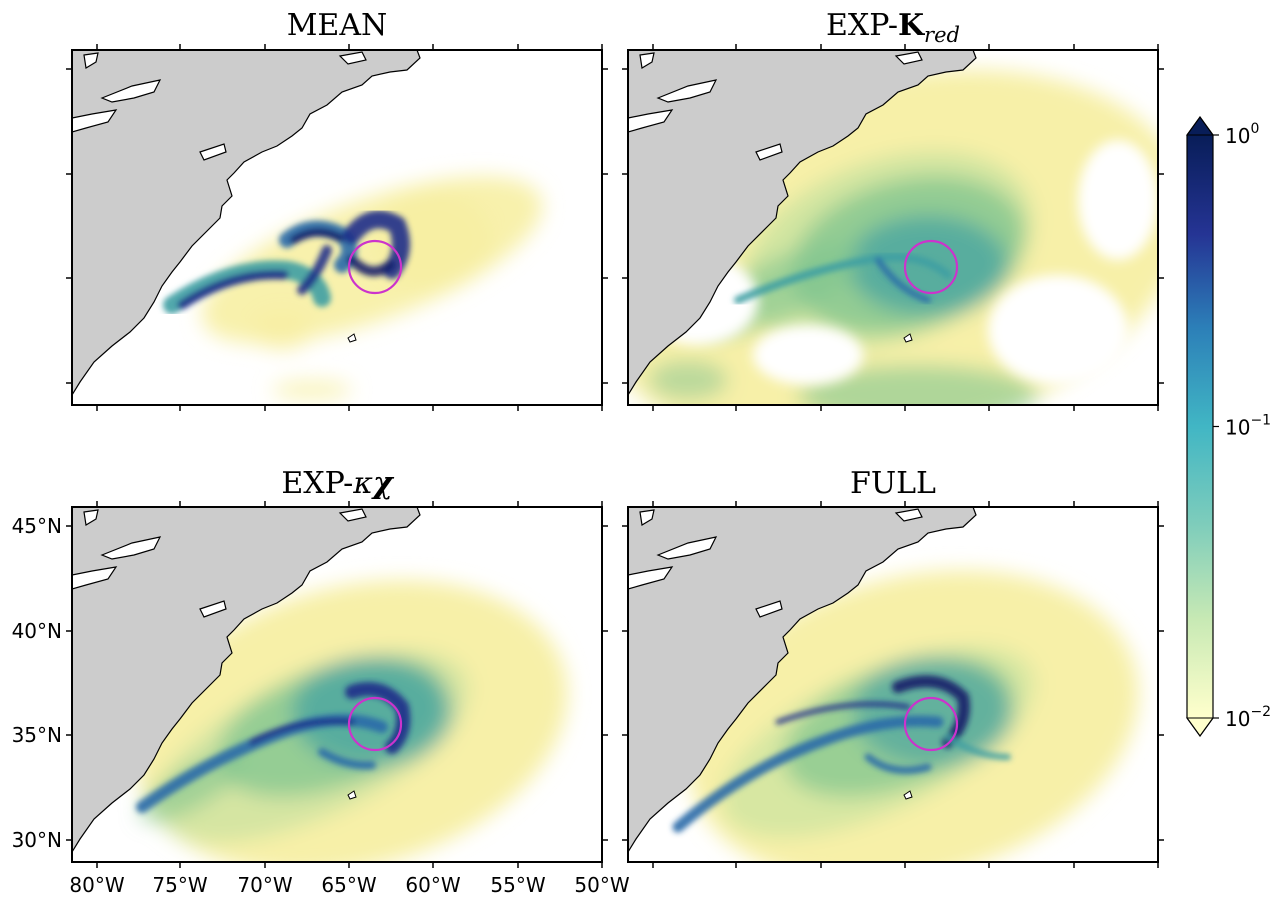 The height and width of the screenshot is (904, 1280). Describe the element at coordinates (337, 25) in the screenshot. I see `panel-title-mean: MEAN` at that location.